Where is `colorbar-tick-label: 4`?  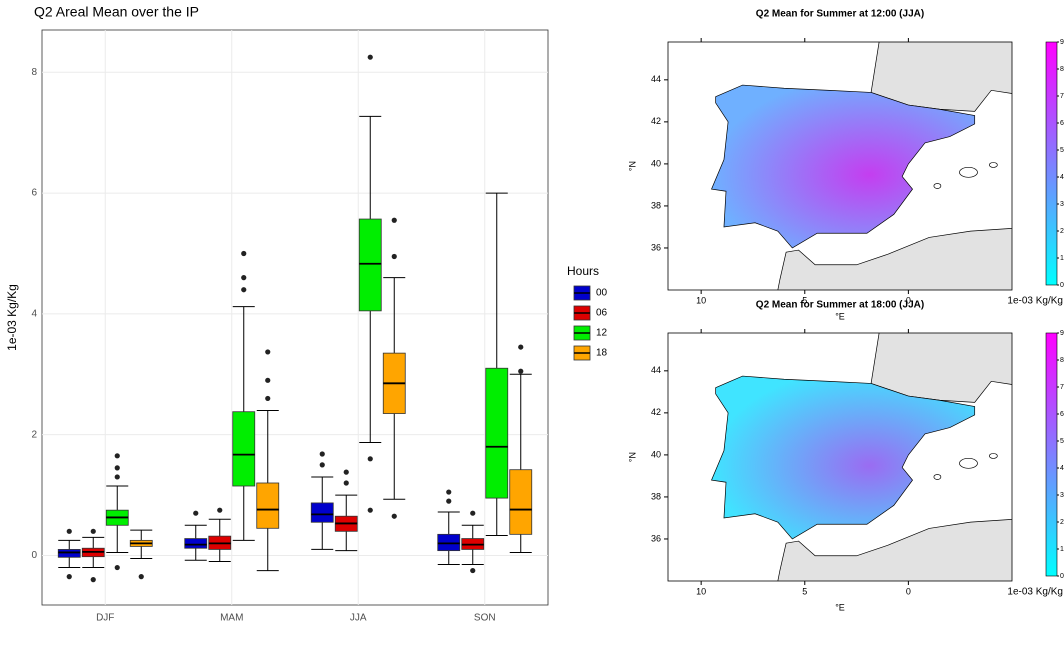 colorbar-tick-label: 4 is located at coordinates (1062, 177).